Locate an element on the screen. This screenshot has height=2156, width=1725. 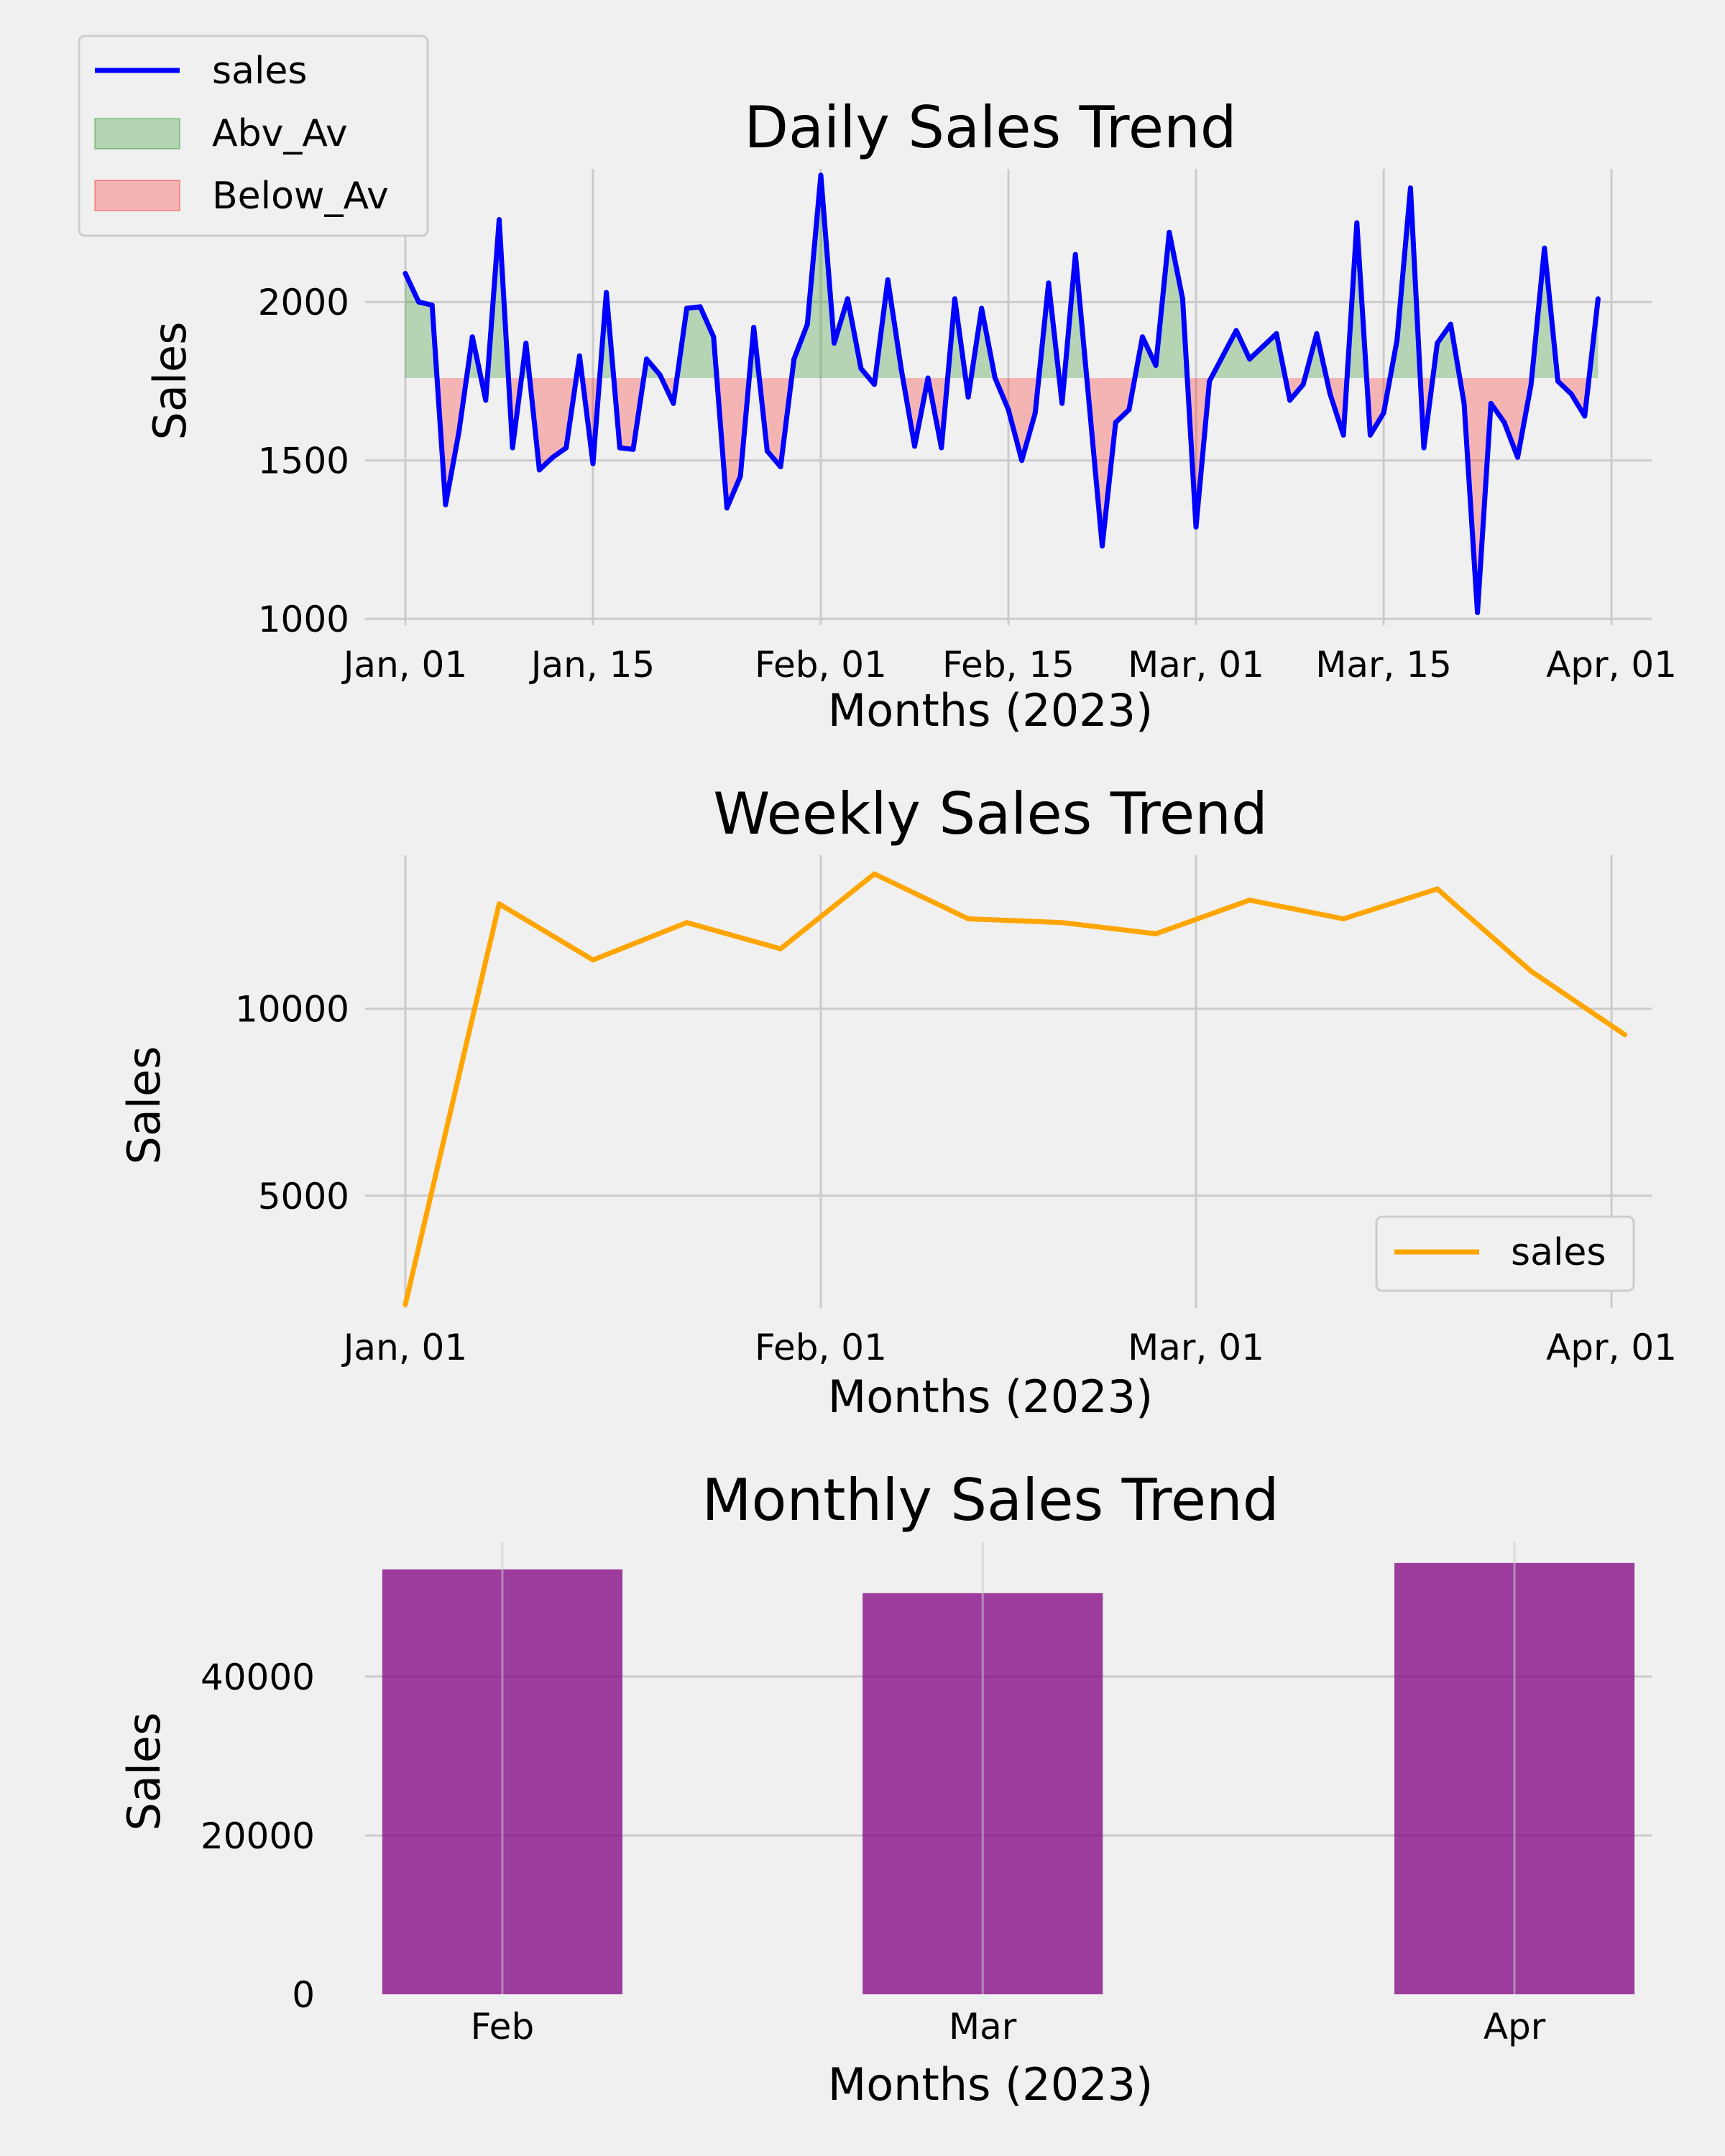
monthly-x-tick-label: Apr is located at coordinates (1515, 2026).